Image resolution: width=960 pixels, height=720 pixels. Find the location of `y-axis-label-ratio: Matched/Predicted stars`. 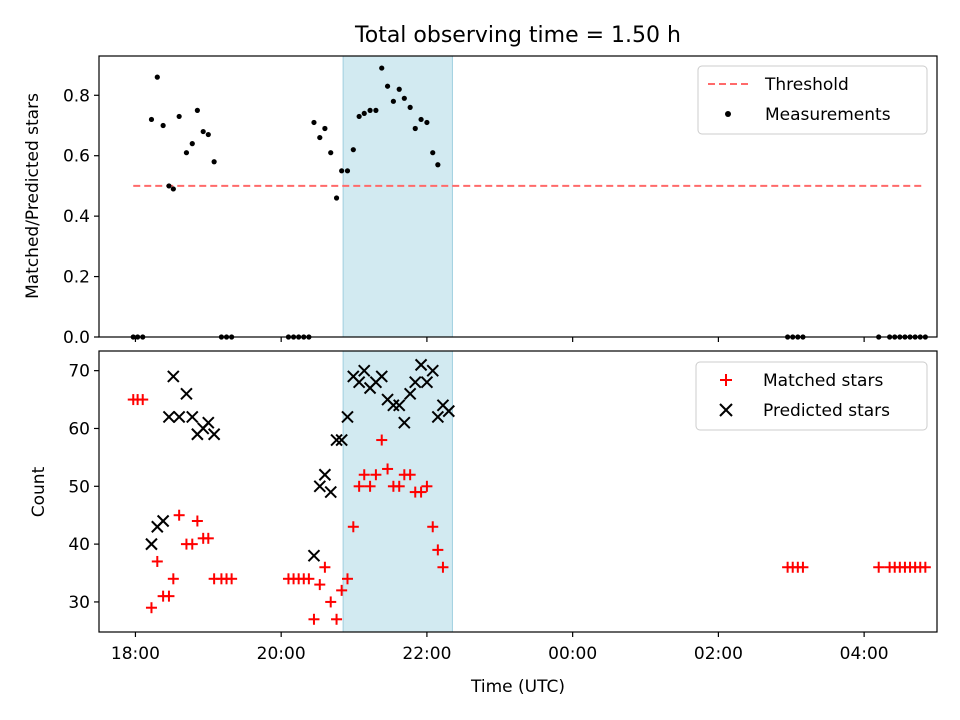

y-axis-label-ratio: Matched/Predicted stars is located at coordinates (33, 196).